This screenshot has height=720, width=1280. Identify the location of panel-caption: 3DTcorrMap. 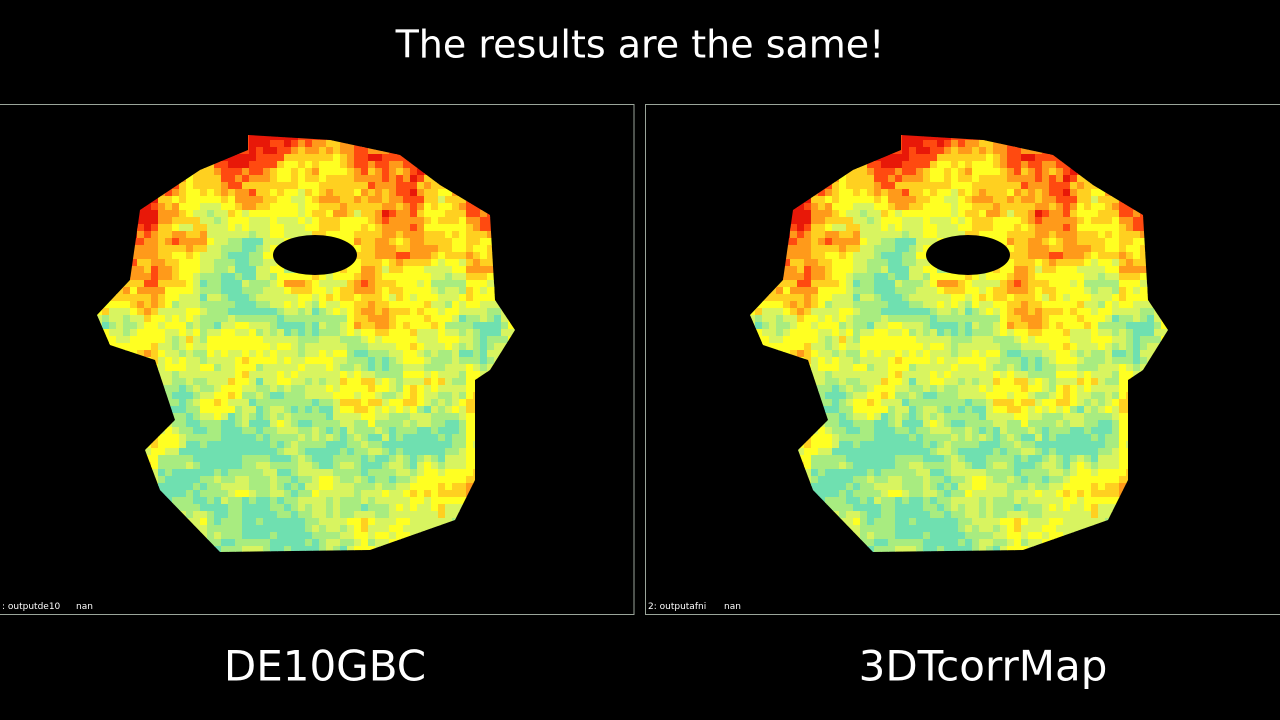
(983, 666).